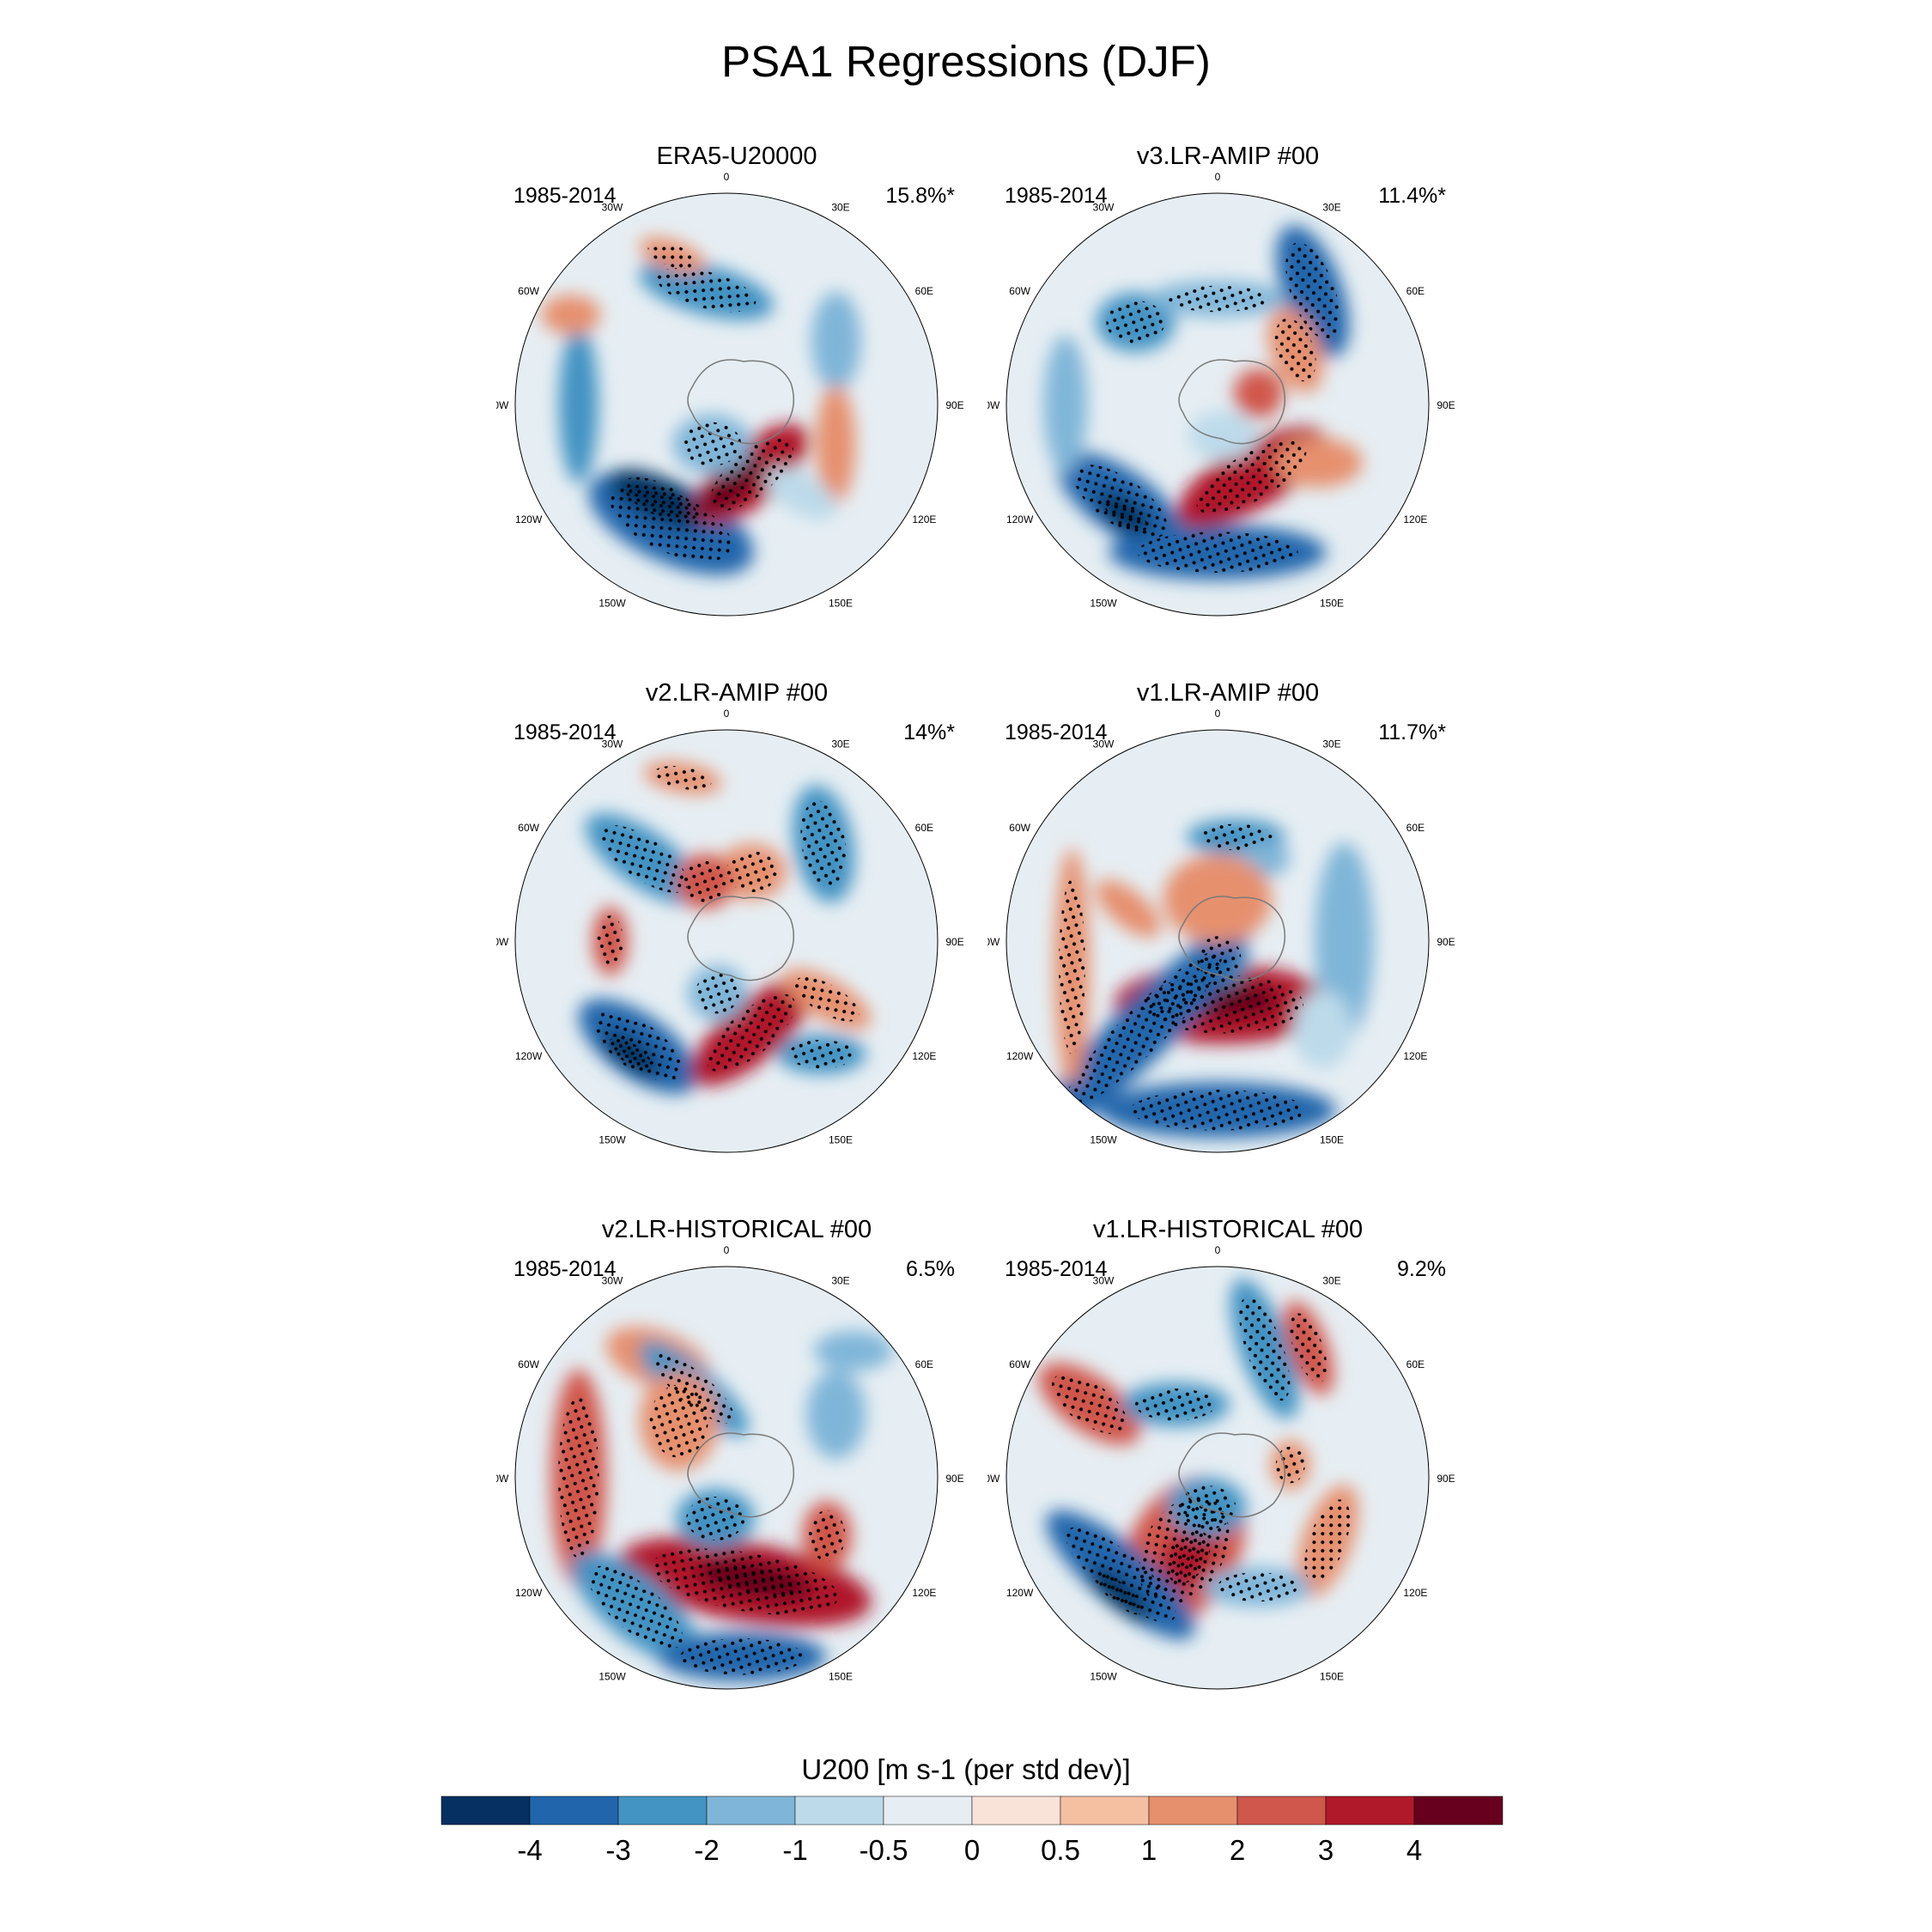 The width and height of the screenshot is (1932, 1932). Describe the element at coordinates (618, 1850) in the screenshot. I see `colorbar-tick-label: -3` at that location.